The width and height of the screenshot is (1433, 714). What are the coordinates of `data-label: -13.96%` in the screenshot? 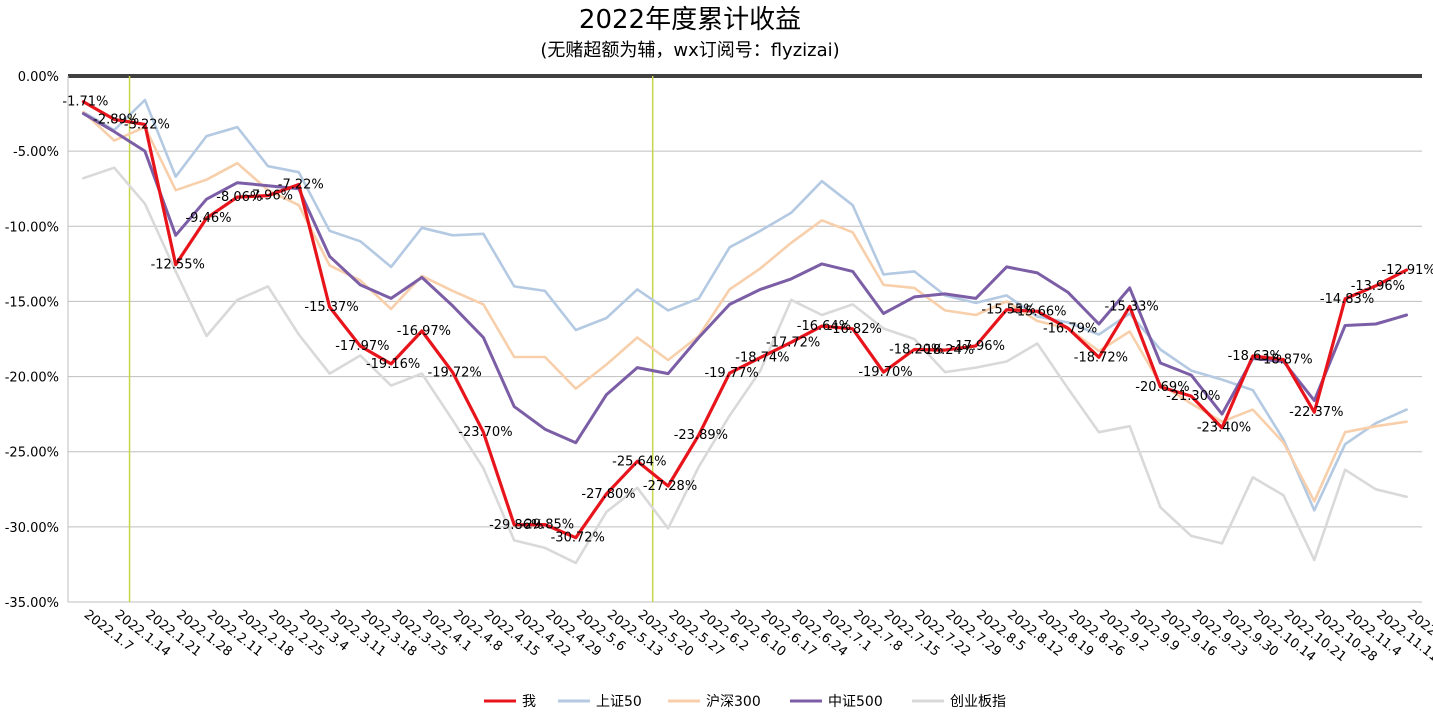 It's located at (1378, 286).